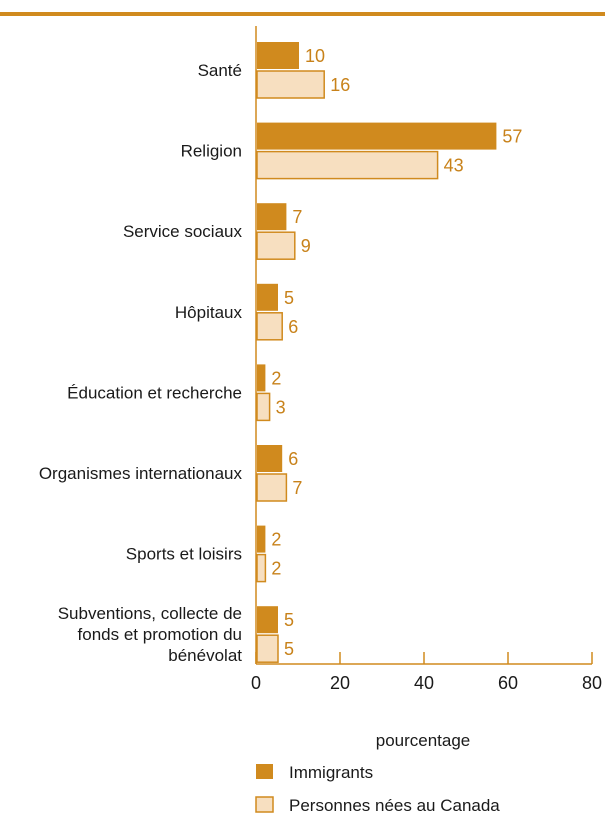 The image size is (605, 817). I want to click on data-label-immigrants-2: 7, so click(297, 217).